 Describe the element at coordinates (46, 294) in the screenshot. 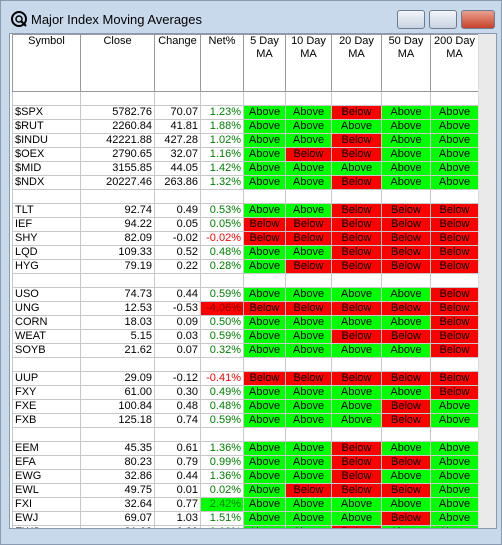

I see `cell: USO` at that location.